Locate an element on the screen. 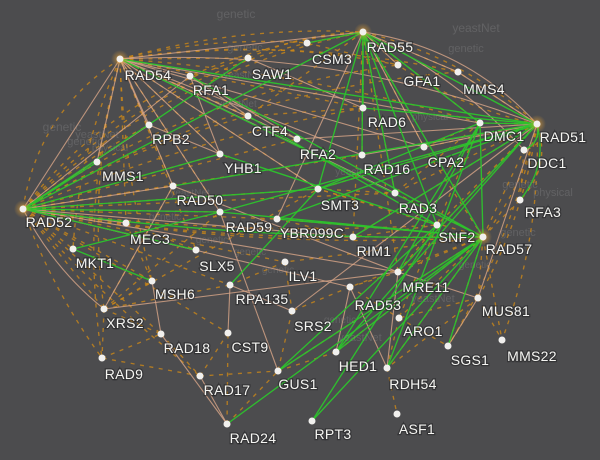  edge-other-network-RAD18-RAD17 is located at coordinates (180, 355).